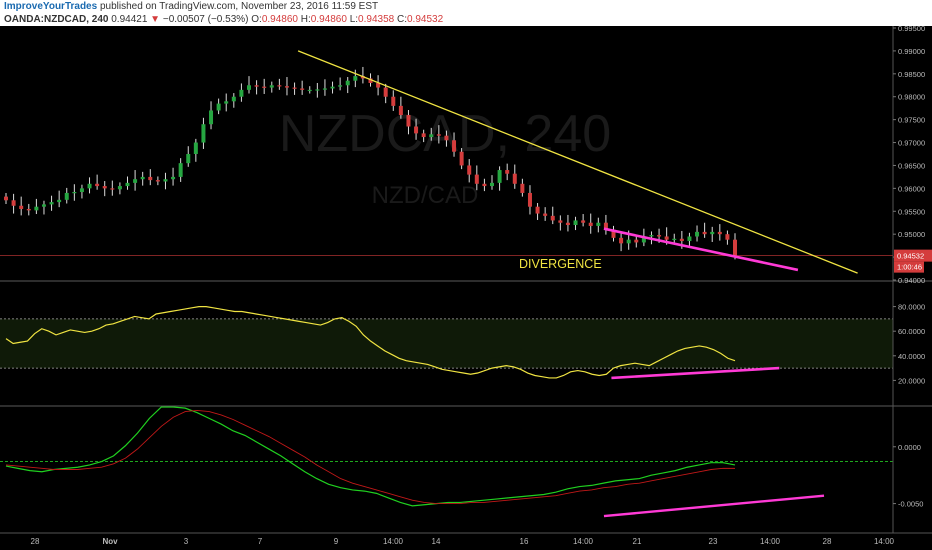 Image resolution: width=932 pixels, height=550 pixels. I want to click on rsi-band, so click(446, 343).